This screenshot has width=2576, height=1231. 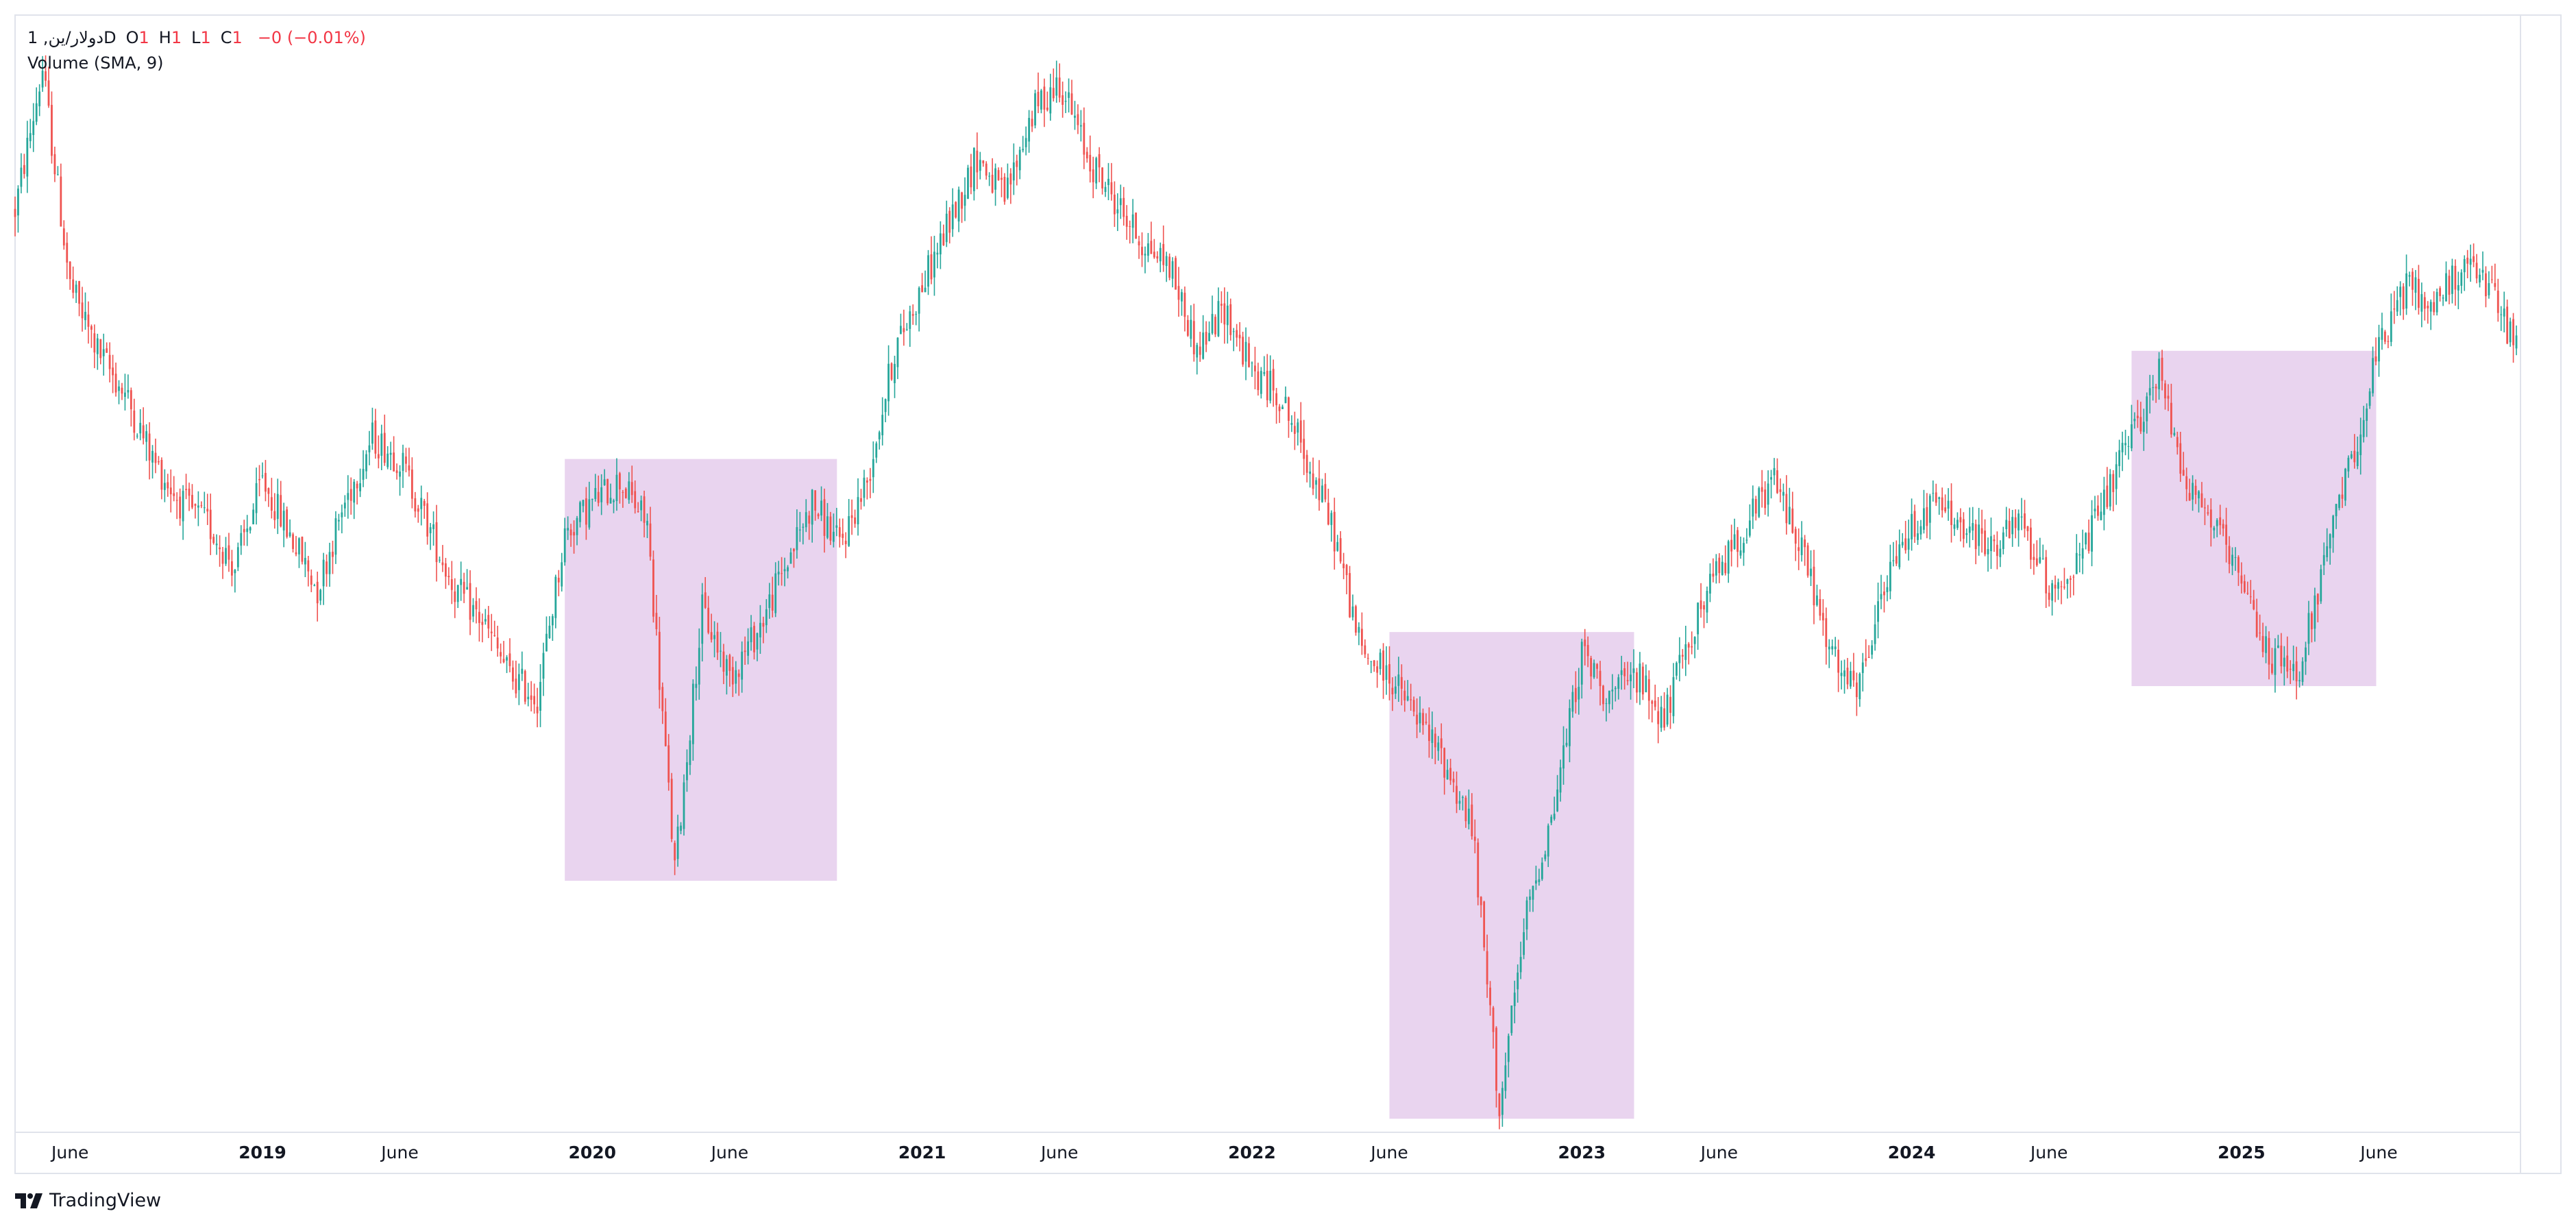 I want to click on volume-indicator-legend: Volume (SMA, 9), so click(x=96, y=63).